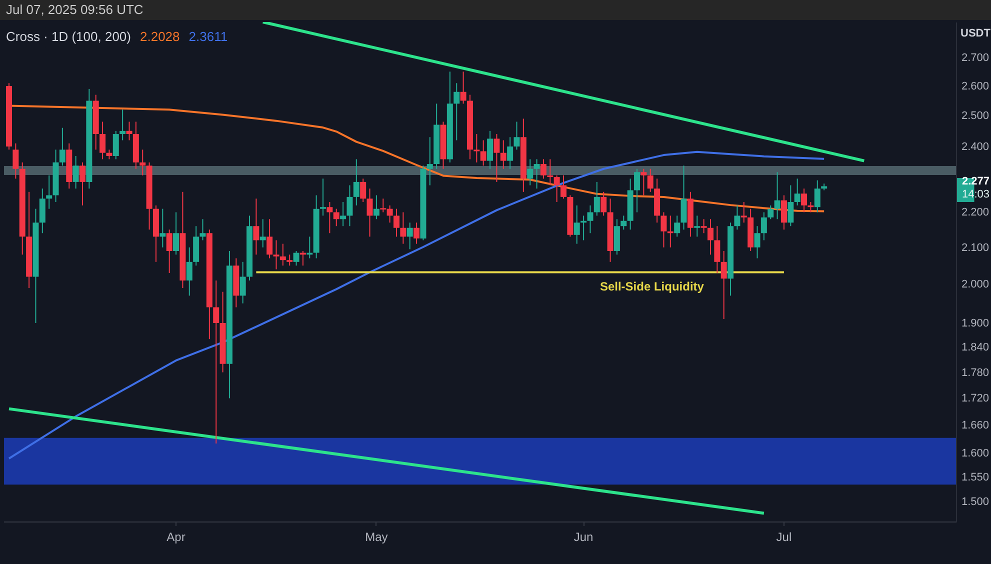  What do you see at coordinates (68, 36) in the screenshot?
I see `text: Cross · 1D (100, 200)` at bounding box center [68, 36].